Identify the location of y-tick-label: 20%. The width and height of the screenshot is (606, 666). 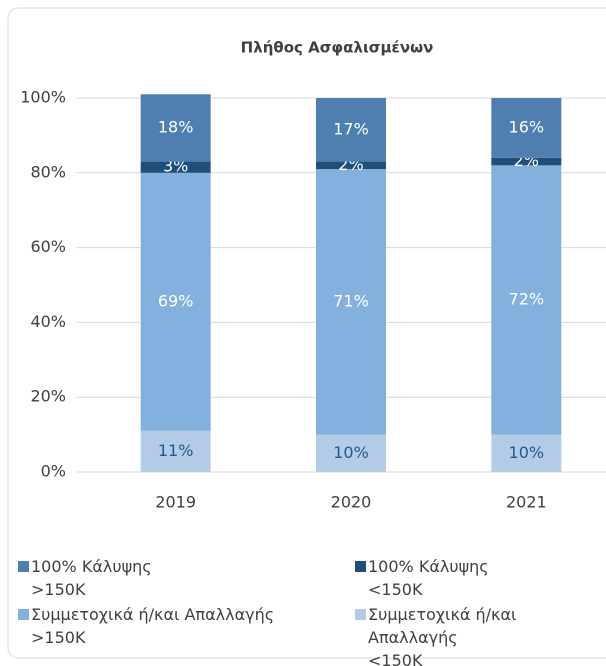
(48, 396).